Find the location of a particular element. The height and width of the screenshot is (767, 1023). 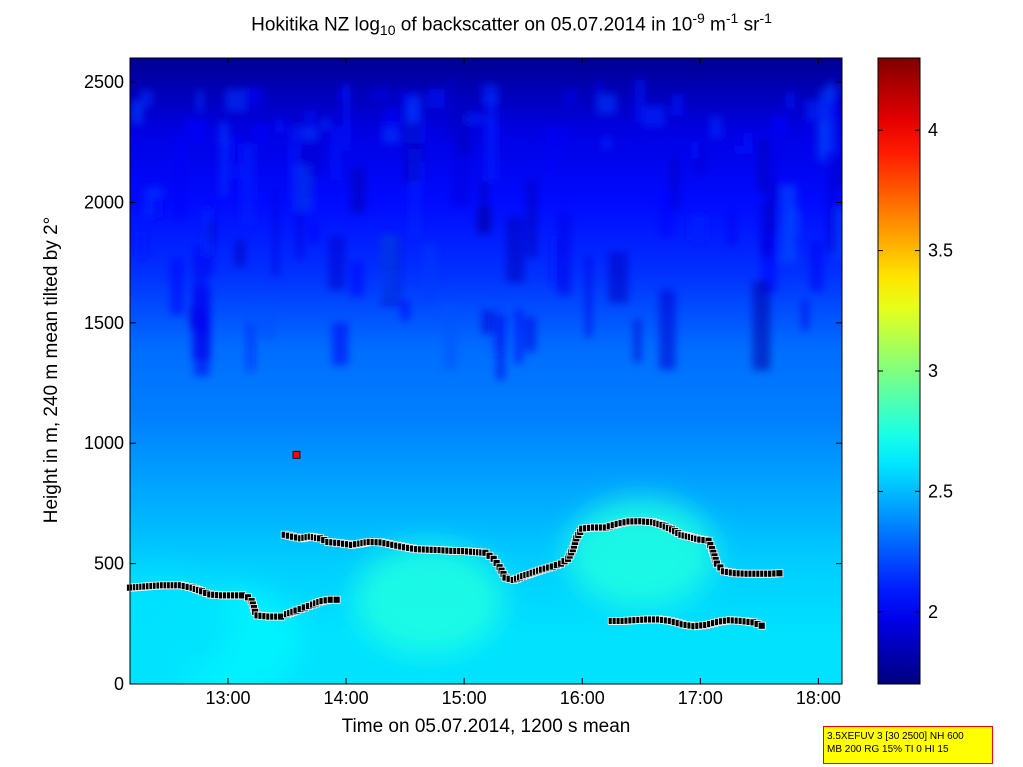

series-1-marker is located at coordinates (779, 573).